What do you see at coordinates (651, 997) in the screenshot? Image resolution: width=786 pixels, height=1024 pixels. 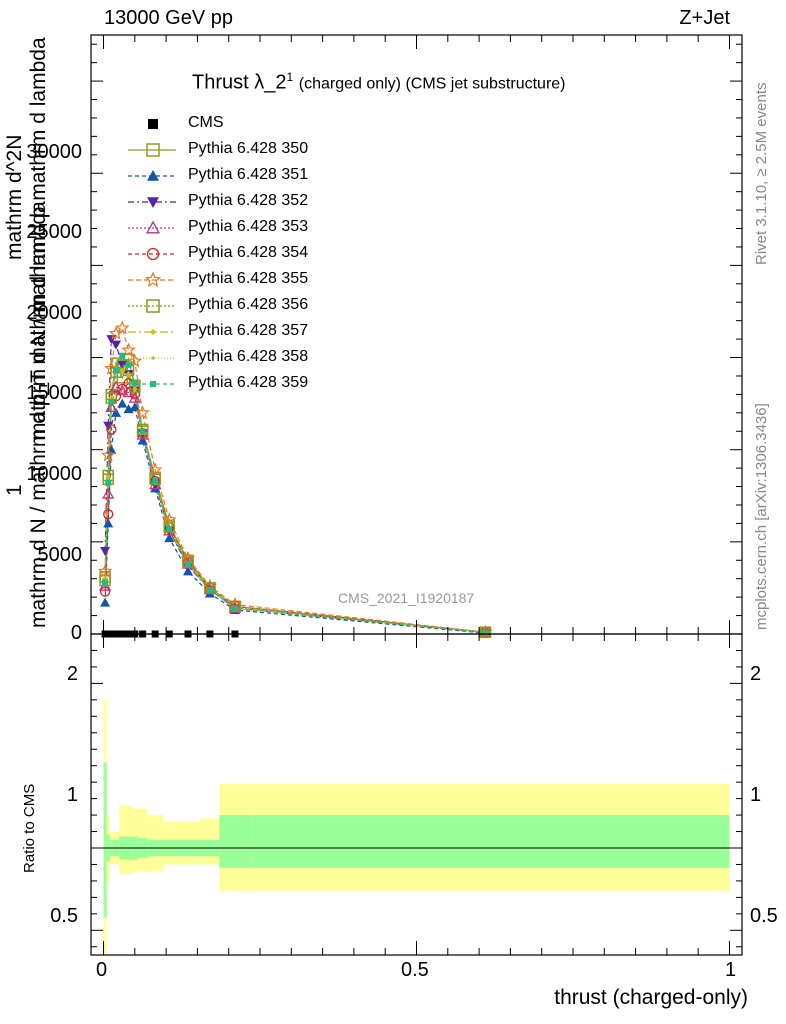 I see `xlabel: thrust (charged-only)` at bounding box center [651, 997].